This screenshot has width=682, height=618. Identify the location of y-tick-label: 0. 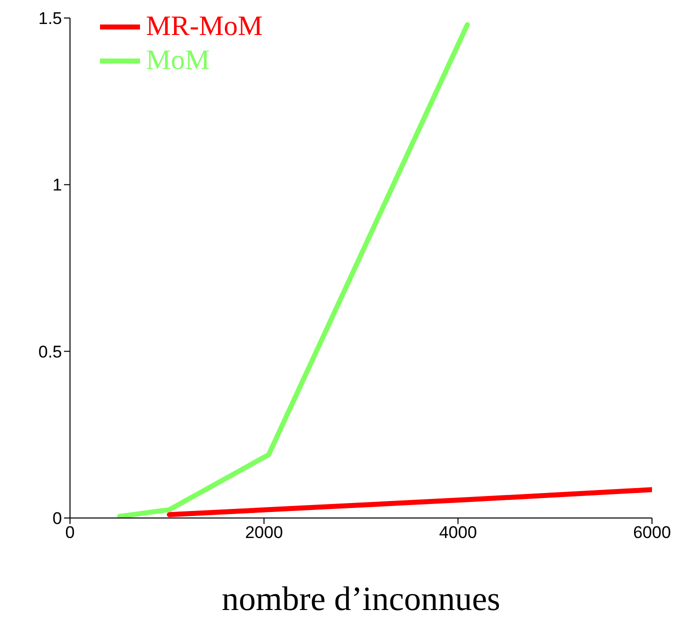
(57, 518).